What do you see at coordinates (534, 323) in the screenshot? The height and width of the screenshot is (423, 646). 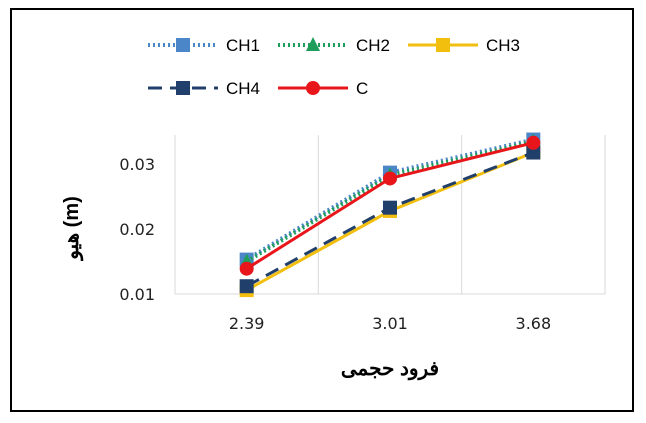 I see `x-tick-label: 3.68` at bounding box center [534, 323].